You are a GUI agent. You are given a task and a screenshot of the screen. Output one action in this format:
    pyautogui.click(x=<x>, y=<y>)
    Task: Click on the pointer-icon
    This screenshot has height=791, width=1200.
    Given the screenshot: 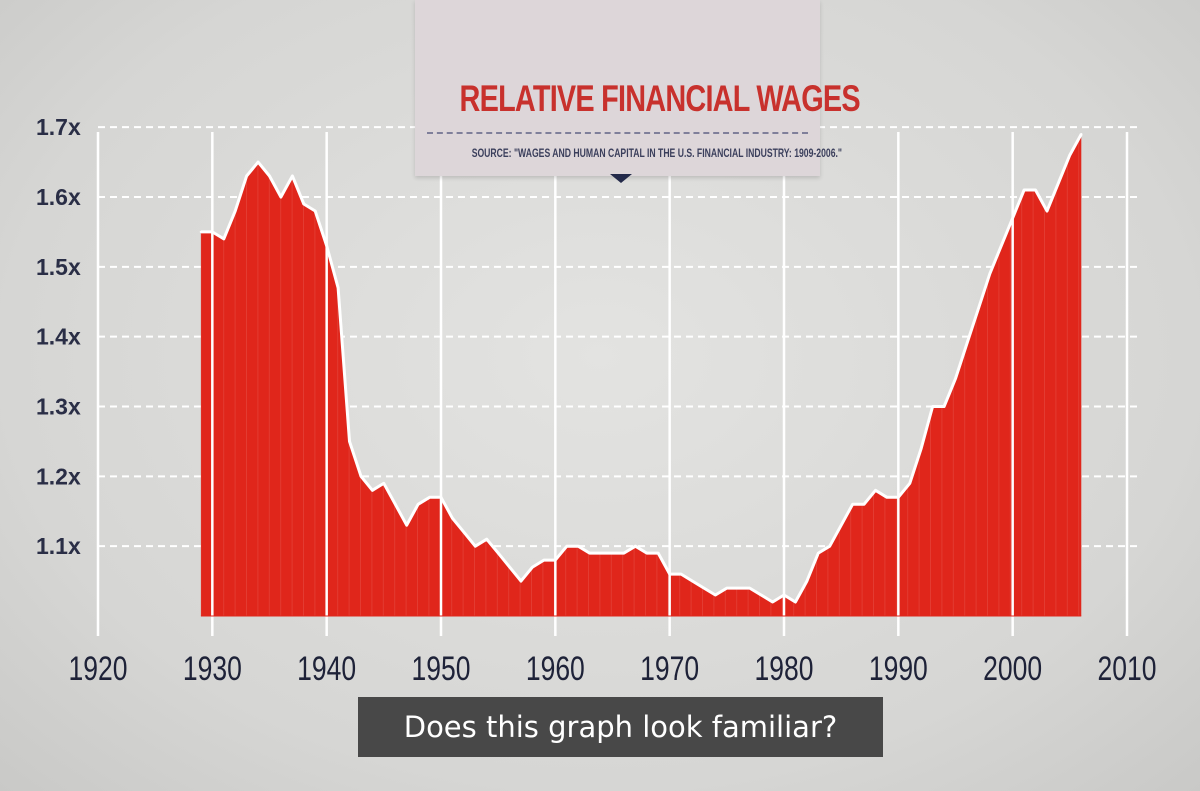 What is the action you would take?
    pyautogui.click(x=621, y=178)
    